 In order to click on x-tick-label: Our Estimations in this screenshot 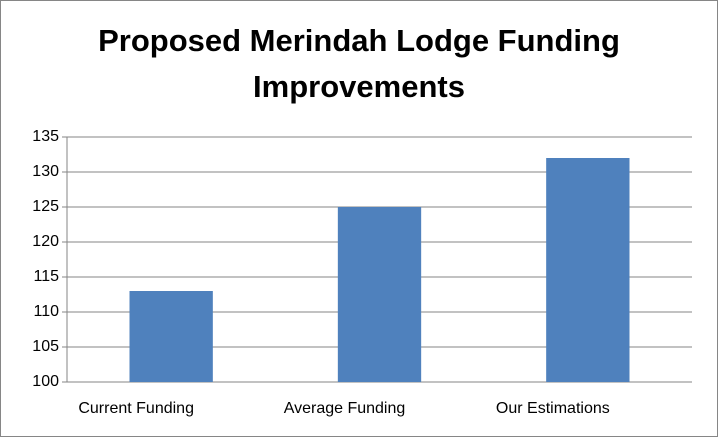, I will do `click(553, 408)`.